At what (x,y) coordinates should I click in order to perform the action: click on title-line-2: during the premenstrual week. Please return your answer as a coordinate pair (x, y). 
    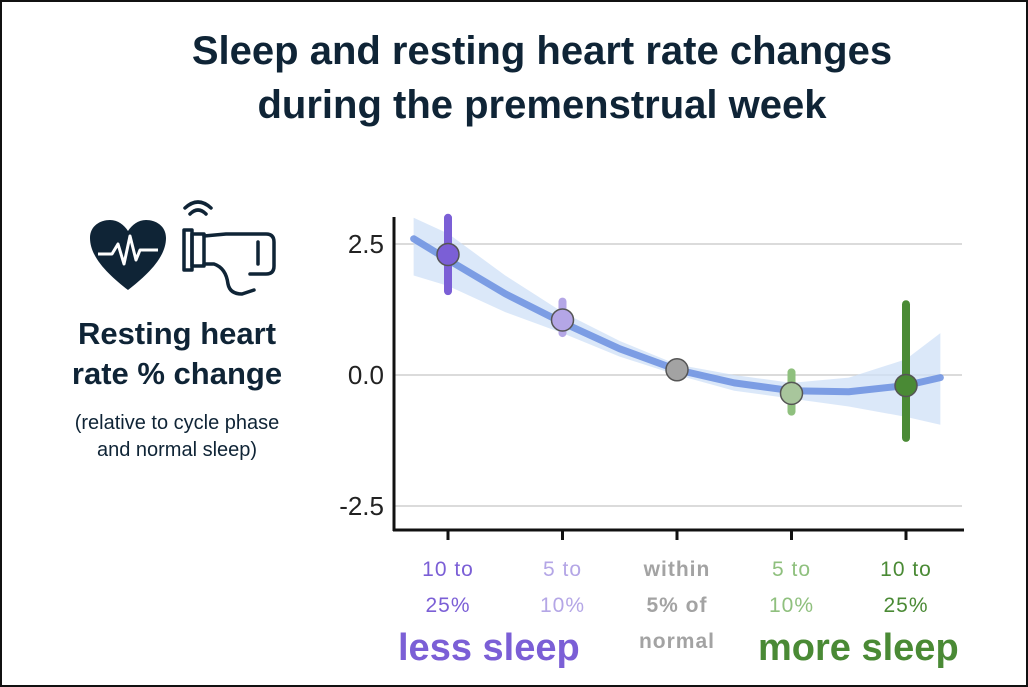
    Looking at the image, I should click on (542, 105).